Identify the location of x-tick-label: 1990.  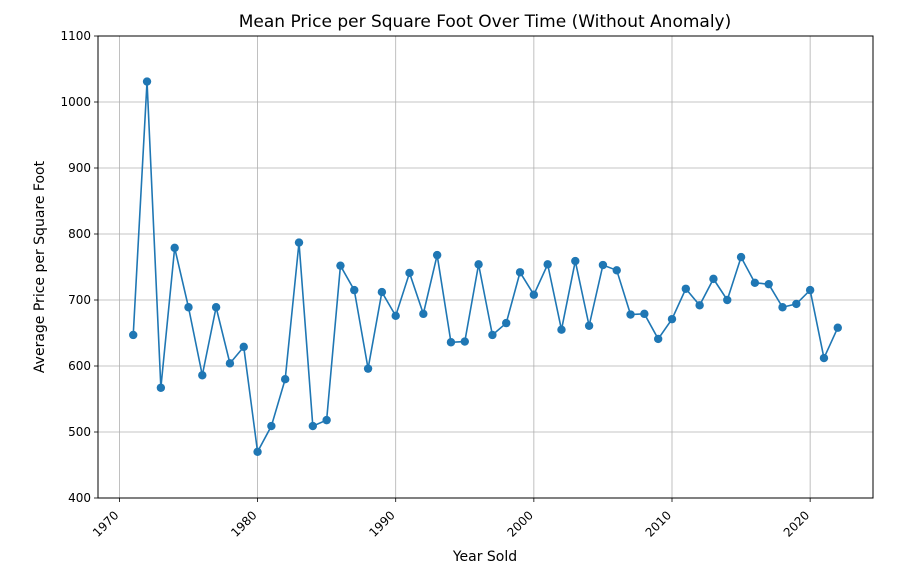
(381, 523).